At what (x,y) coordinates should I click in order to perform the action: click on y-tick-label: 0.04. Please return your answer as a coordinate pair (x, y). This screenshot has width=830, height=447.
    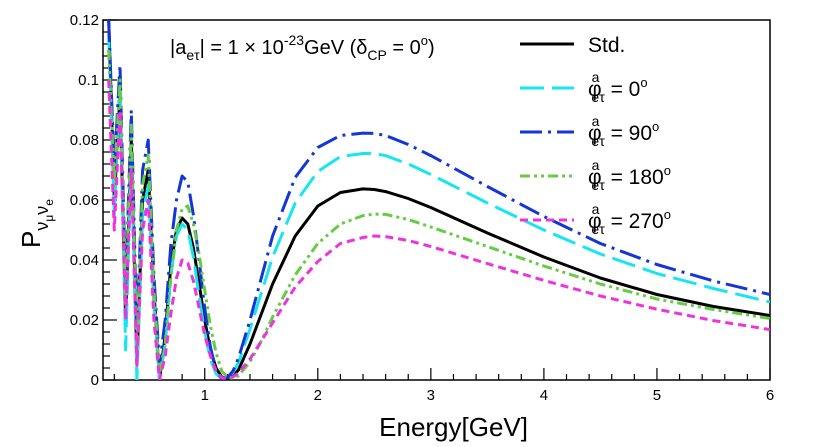
    Looking at the image, I should click on (84, 260).